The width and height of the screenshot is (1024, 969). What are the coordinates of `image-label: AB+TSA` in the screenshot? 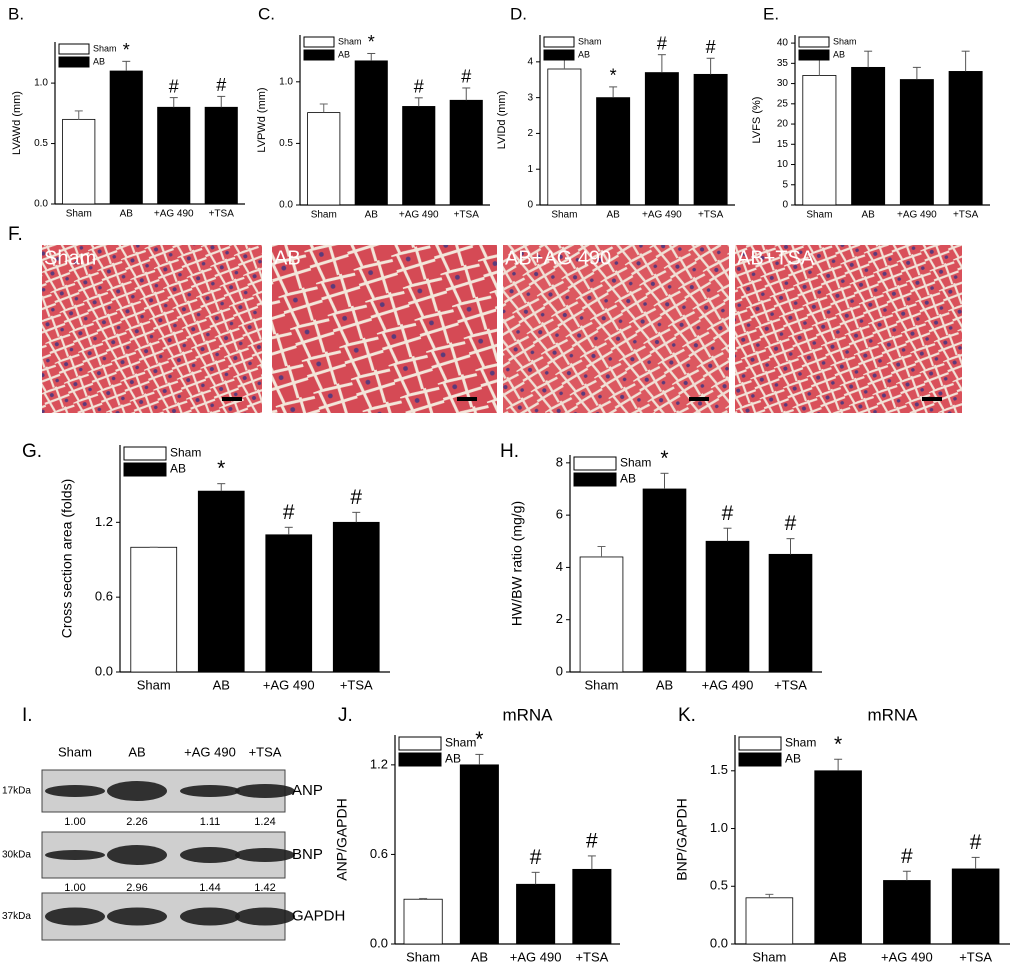 It's located at (776, 258).